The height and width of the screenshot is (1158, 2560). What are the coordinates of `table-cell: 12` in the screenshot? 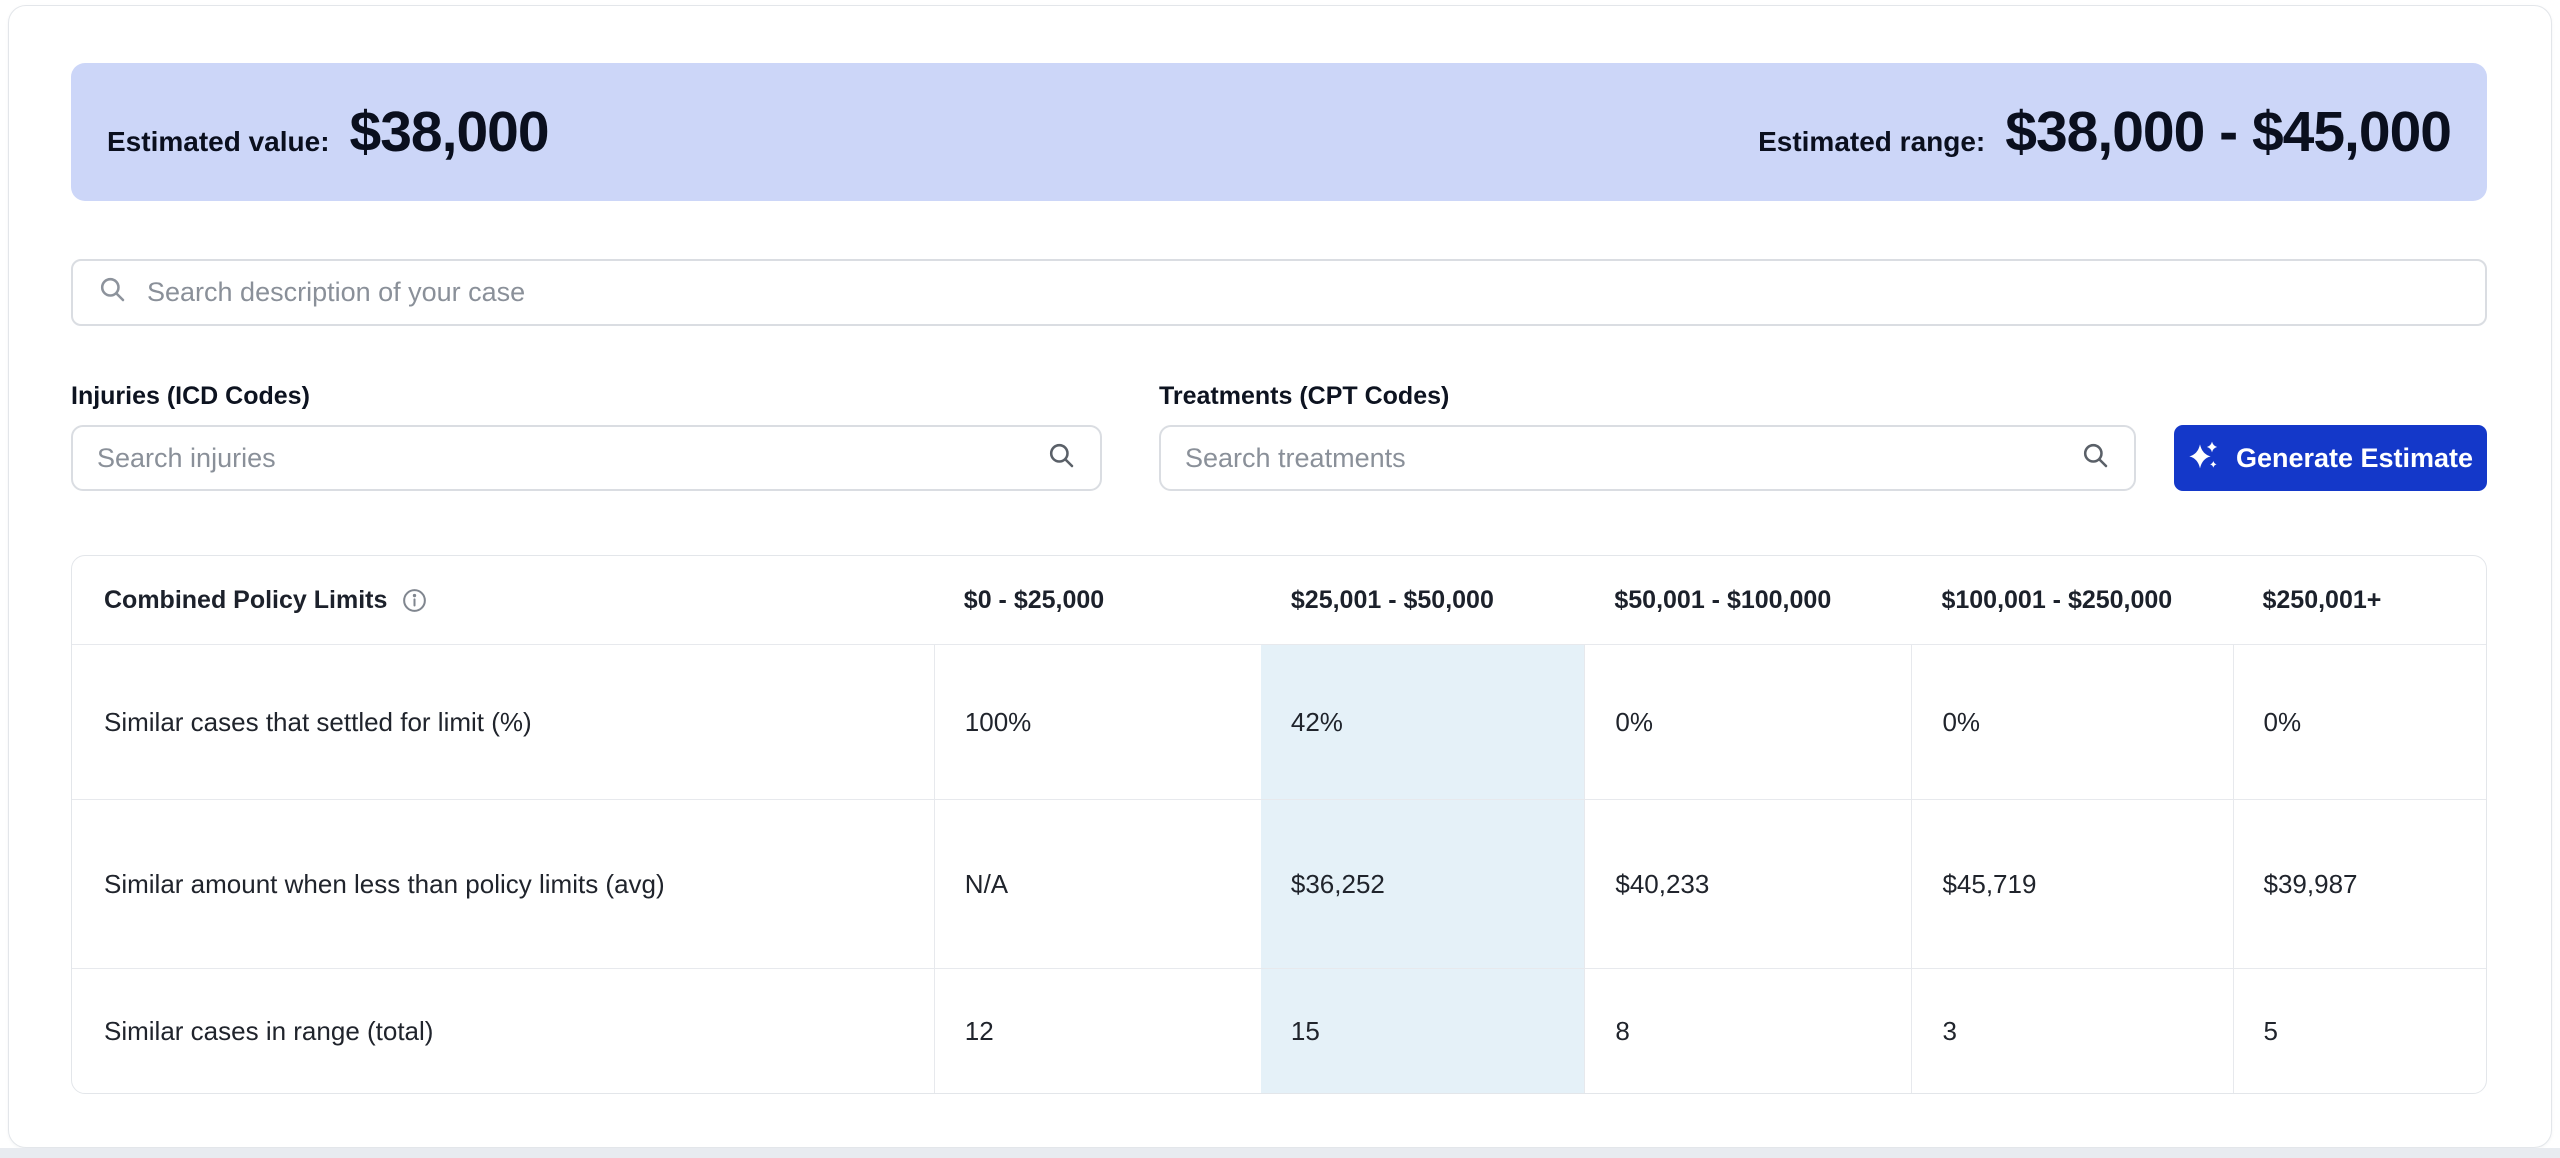 It's located at (1097, 1031).